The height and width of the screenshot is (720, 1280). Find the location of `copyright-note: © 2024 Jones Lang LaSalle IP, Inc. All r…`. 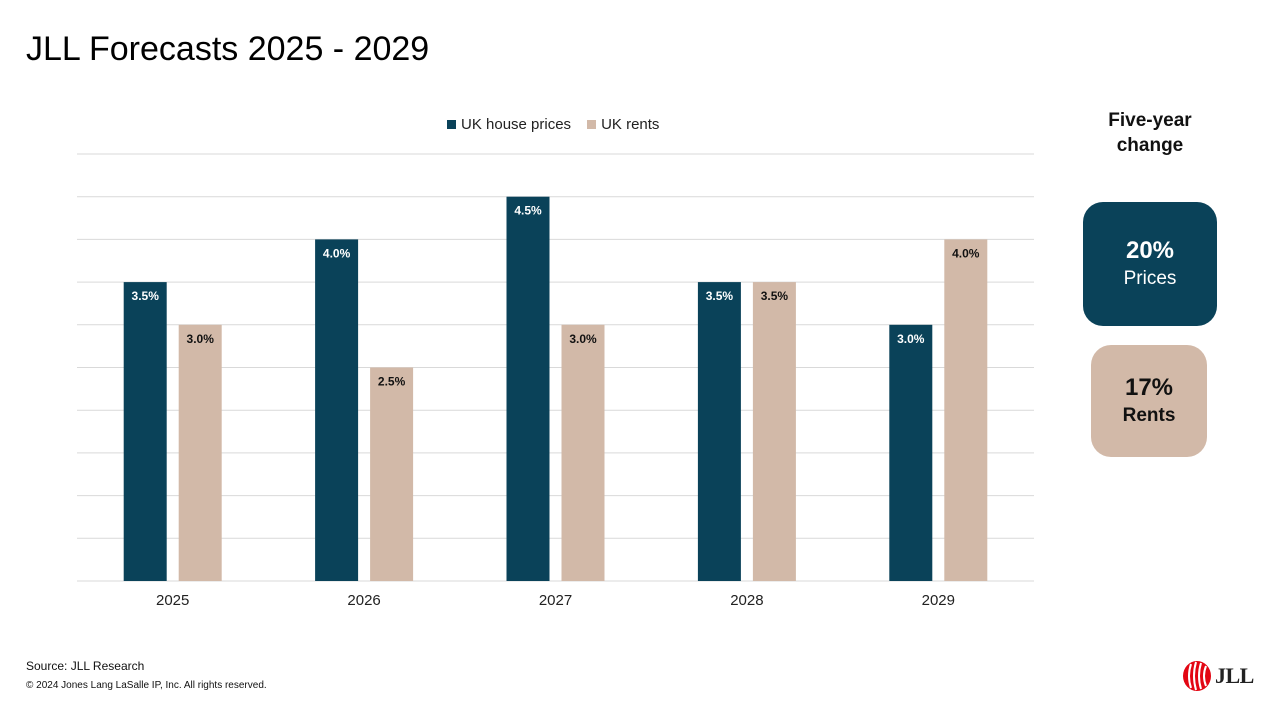

copyright-note: © 2024 Jones Lang LaSalle IP, Inc. All r… is located at coordinates (146, 685).